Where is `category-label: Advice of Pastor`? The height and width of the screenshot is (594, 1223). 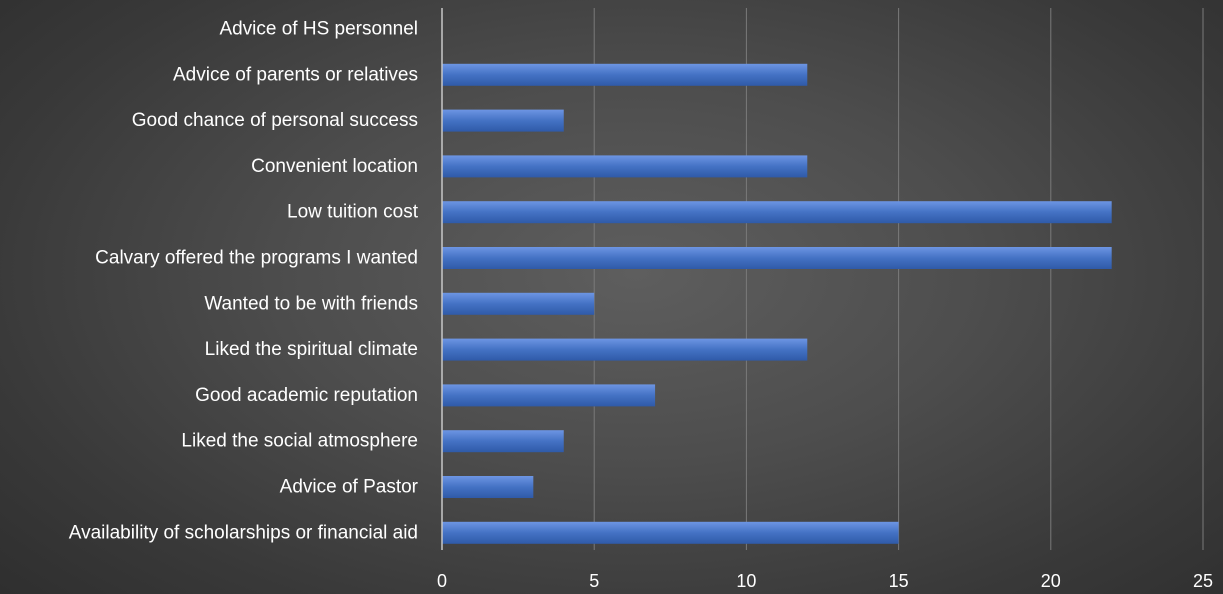
category-label: Advice of Pastor is located at coordinates (349, 487).